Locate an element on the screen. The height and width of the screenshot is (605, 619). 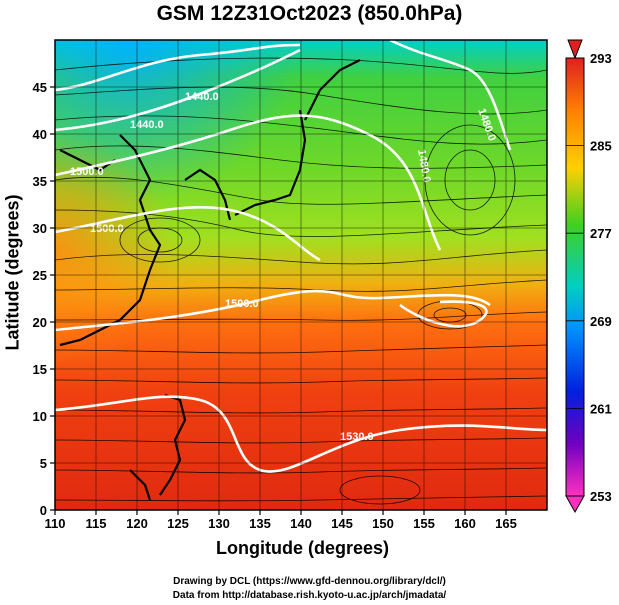
x-tick-label: 145 is located at coordinates (342, 523).